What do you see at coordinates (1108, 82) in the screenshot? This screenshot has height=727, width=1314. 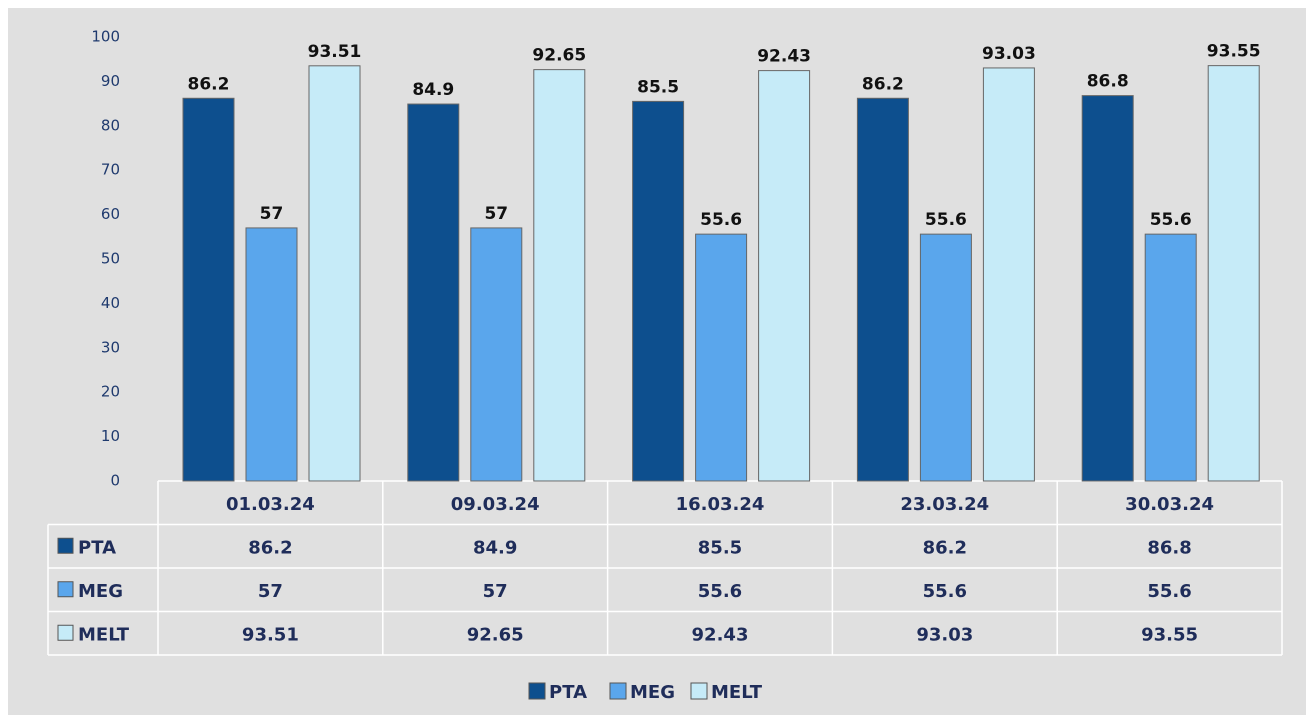 I see `data-label: 86.8` at bounding box center [1108, 82].